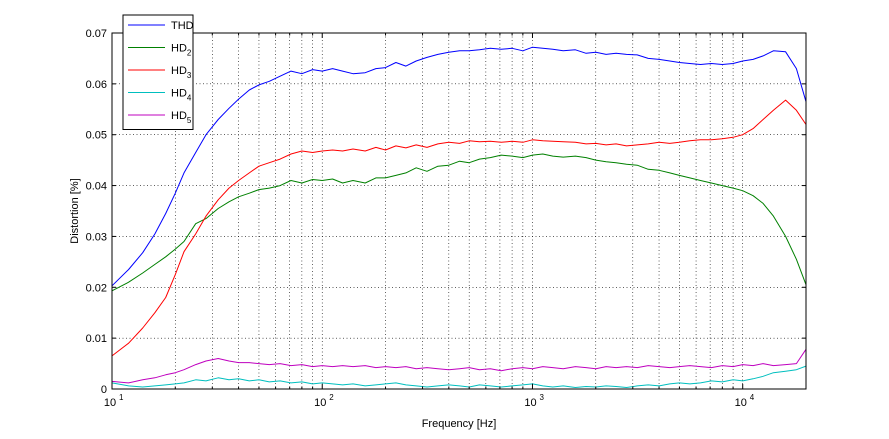 This screenshot has width=889, height=439. I want to click on legend-entry: HD2, so click(181, 50).